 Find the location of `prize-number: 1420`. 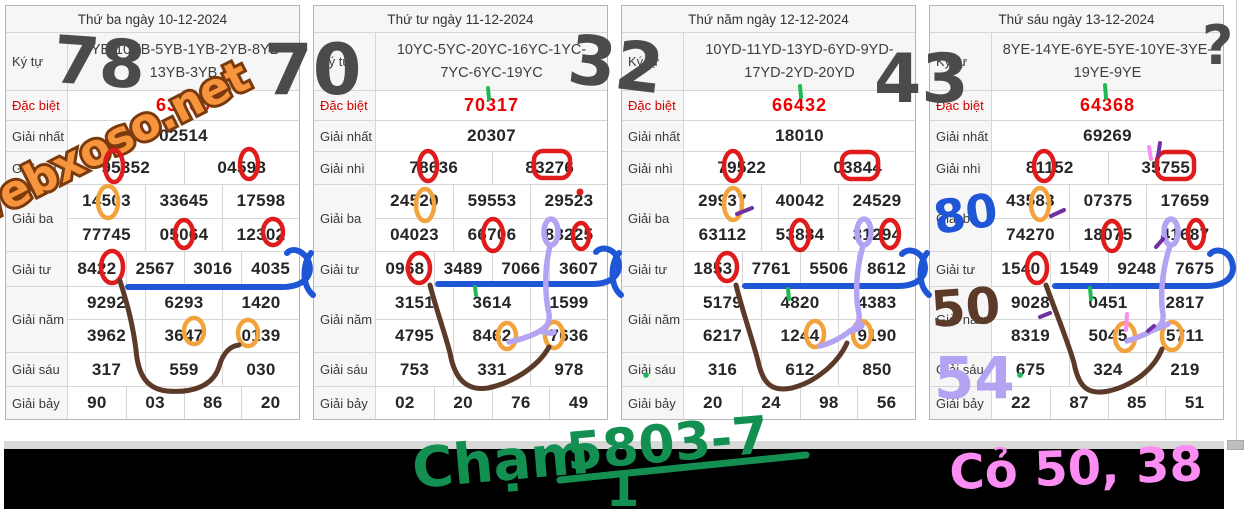

prize-number: 1420 is located at coordinates (260, 303).